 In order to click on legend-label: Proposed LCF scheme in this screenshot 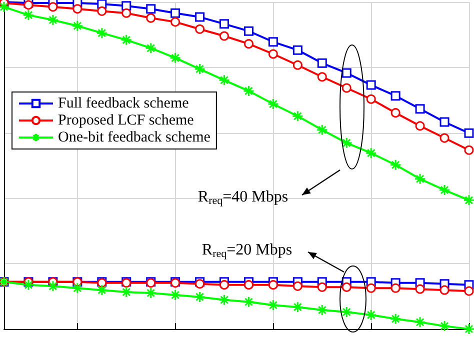, I will do `click(126, 120)`.